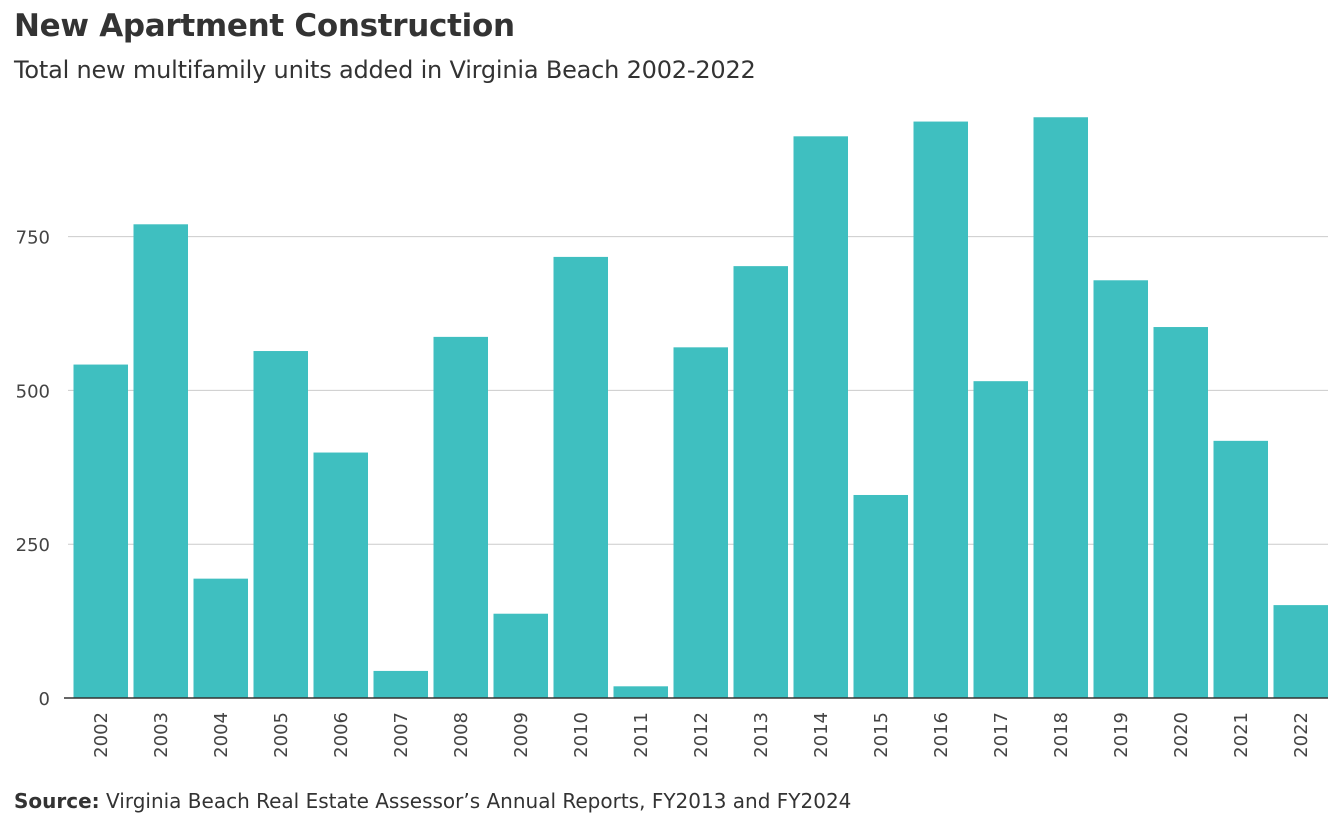  What do you see at coordinates (101, 735) in the screenshot?
I see `x-tick-label: 2002` at bounding box center [101, 735].